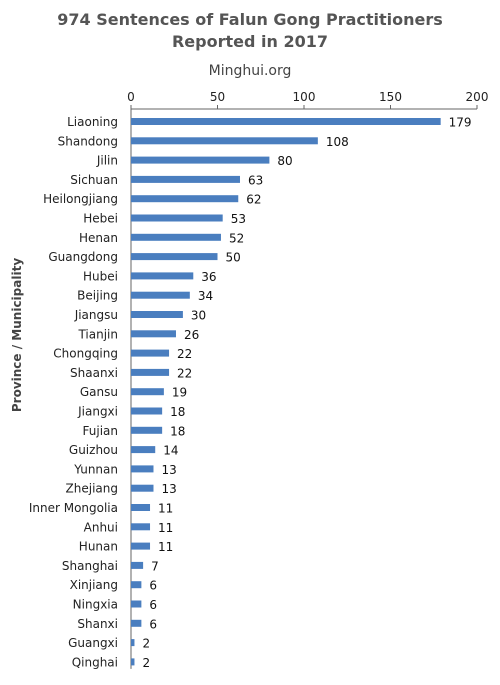 Image resolution: width=500 pixels, height=685 pixels. What do you see at coordinates (131, 97) in the screenshot?
I see `x-tick-label-0: 0` at bounding box center [131, 97].